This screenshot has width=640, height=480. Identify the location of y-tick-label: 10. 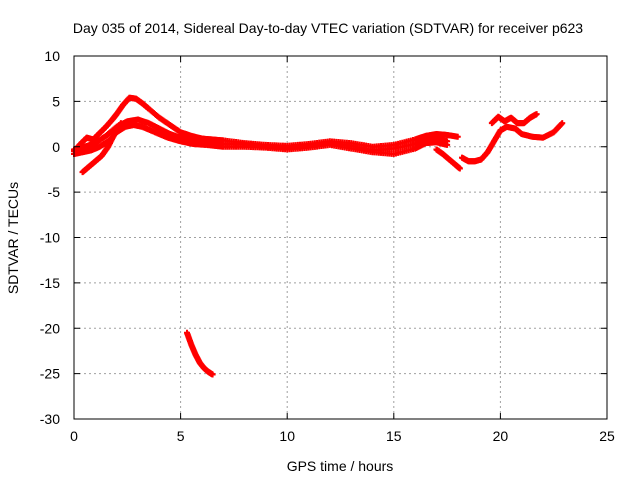
(52, 56).